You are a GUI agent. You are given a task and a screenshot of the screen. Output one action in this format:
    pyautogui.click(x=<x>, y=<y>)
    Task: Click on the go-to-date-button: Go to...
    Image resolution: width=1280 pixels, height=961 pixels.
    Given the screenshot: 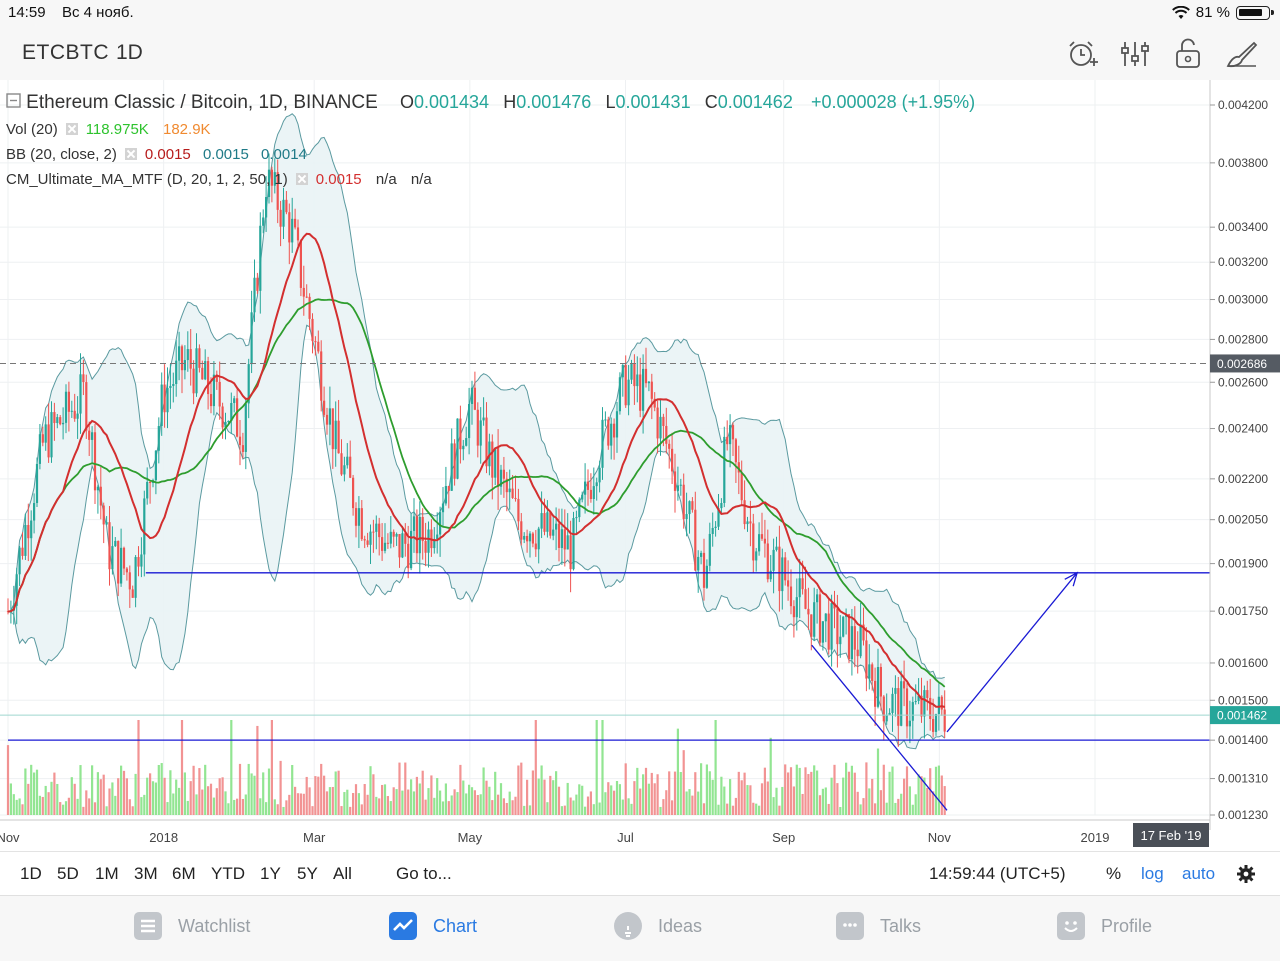 What is the action you would take?
    pyautogui.click(x=424, y=873)
    